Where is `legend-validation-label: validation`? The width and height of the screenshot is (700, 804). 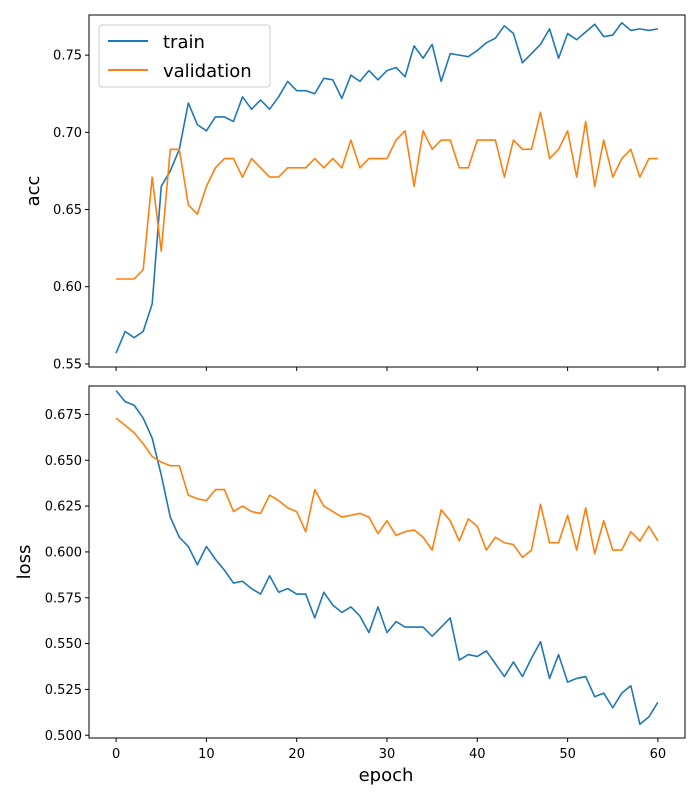
legend-validation-label: validation is located at coordinates (207, 71).